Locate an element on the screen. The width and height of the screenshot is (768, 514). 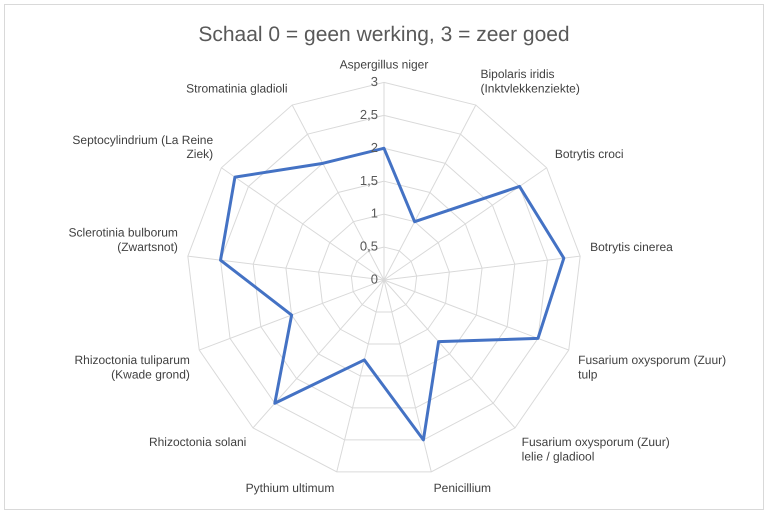
spoke-label: Rhizoctonia solani is located at coordinates (197, 441).